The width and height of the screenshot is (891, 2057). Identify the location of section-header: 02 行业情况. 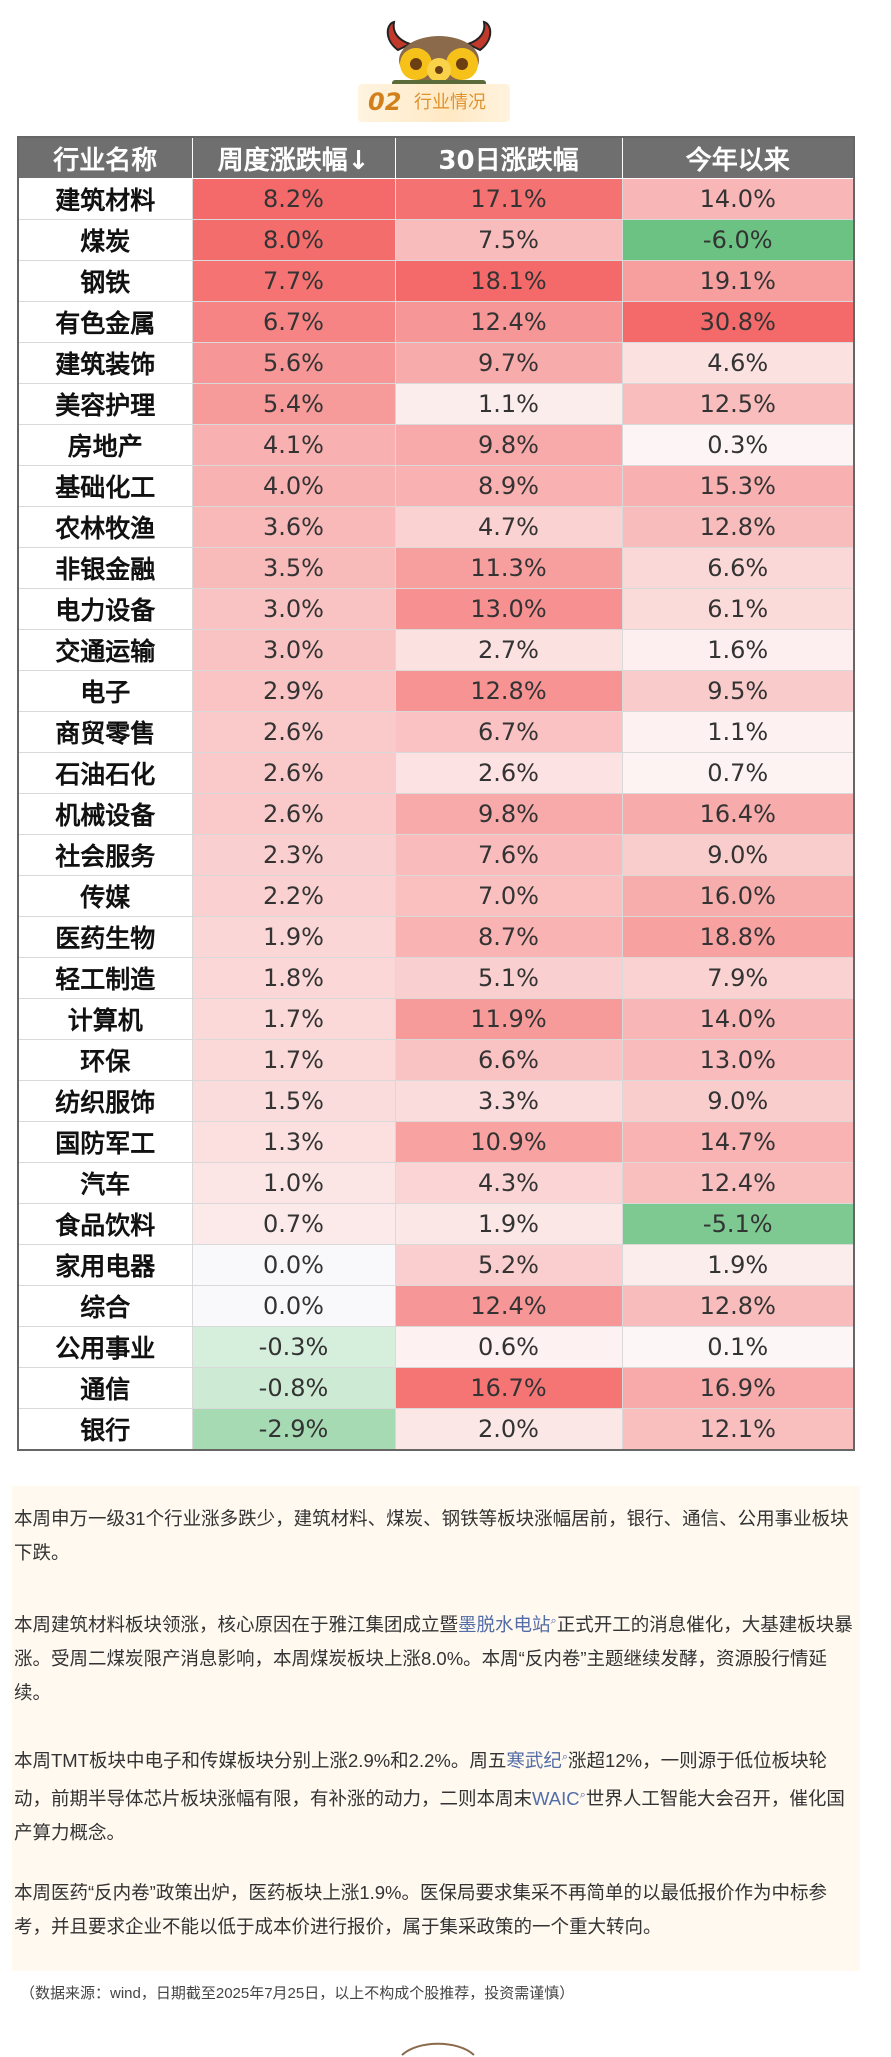
(445, 62).